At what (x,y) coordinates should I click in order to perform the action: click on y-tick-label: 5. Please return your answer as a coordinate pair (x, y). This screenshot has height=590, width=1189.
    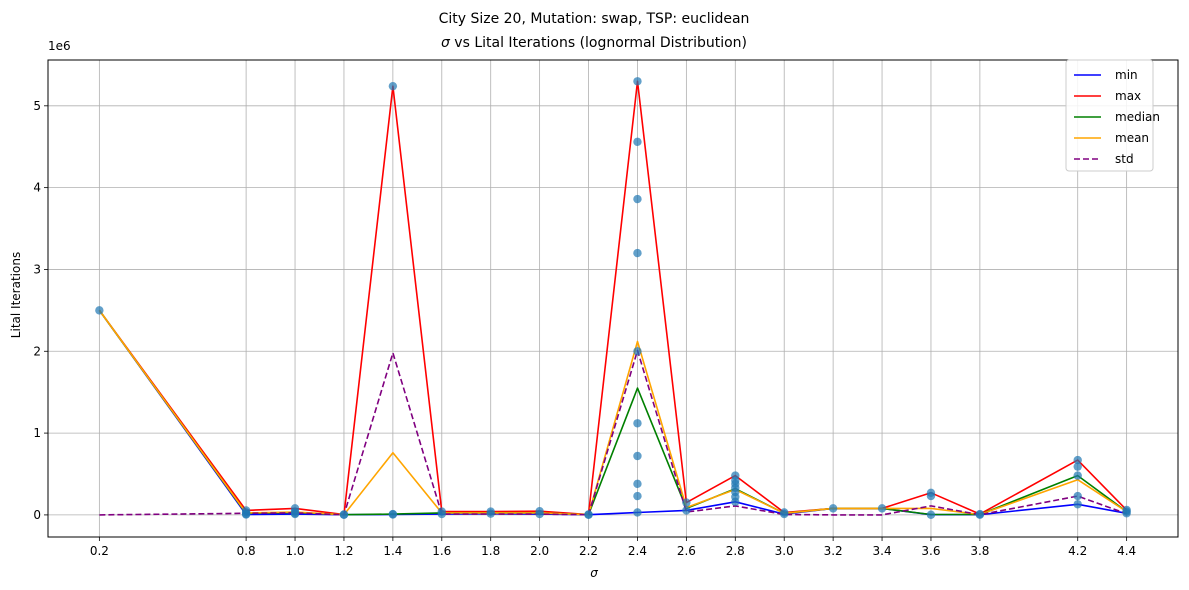
    Looking at the image, I should click on (37, 106).